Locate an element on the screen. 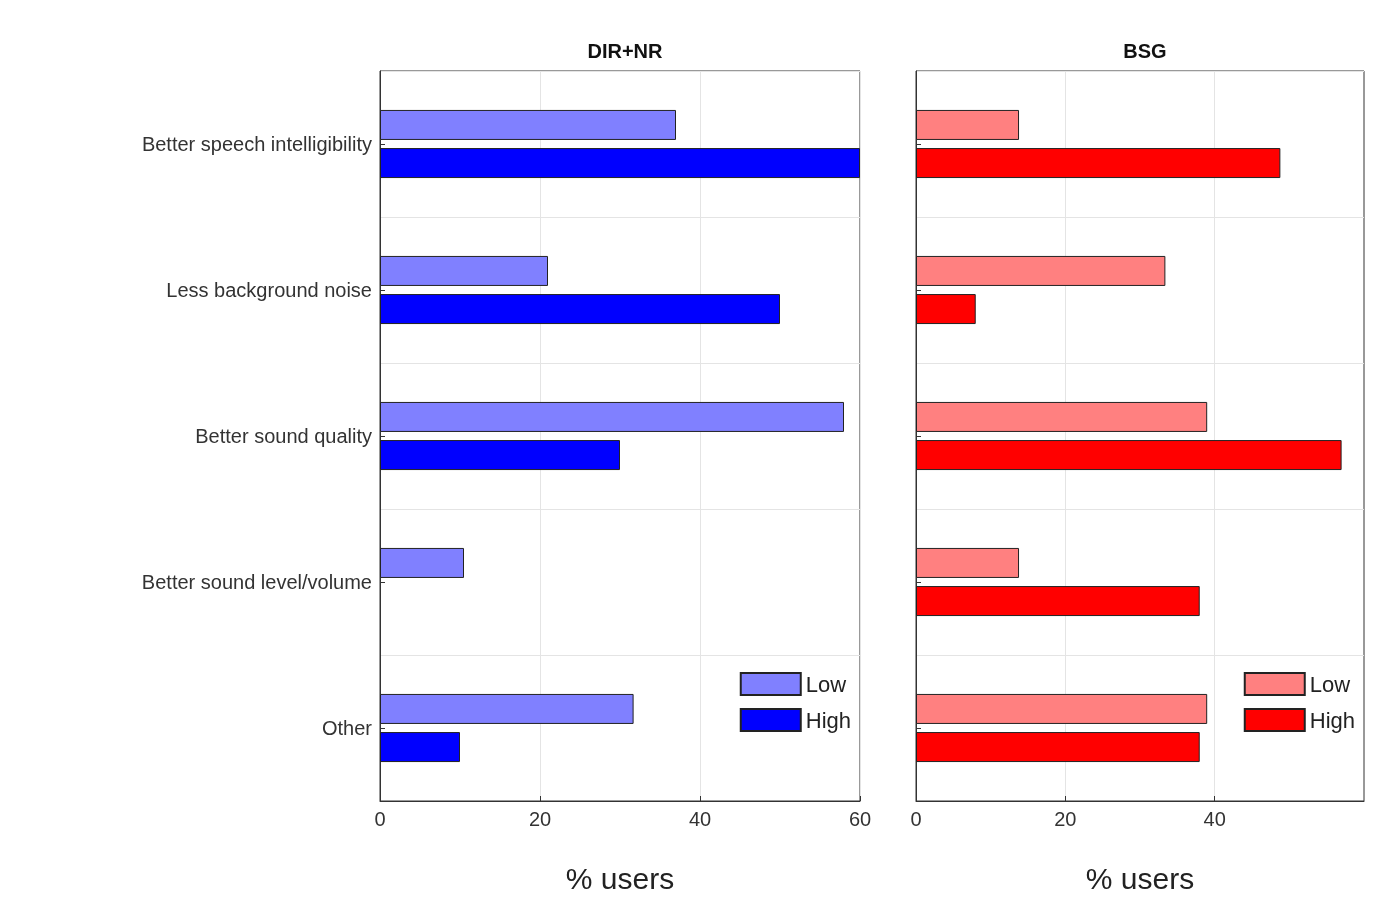 The height and width of the screenshot is (909, 1384). chart-title: BSG is located at coordinates (1145, 51).